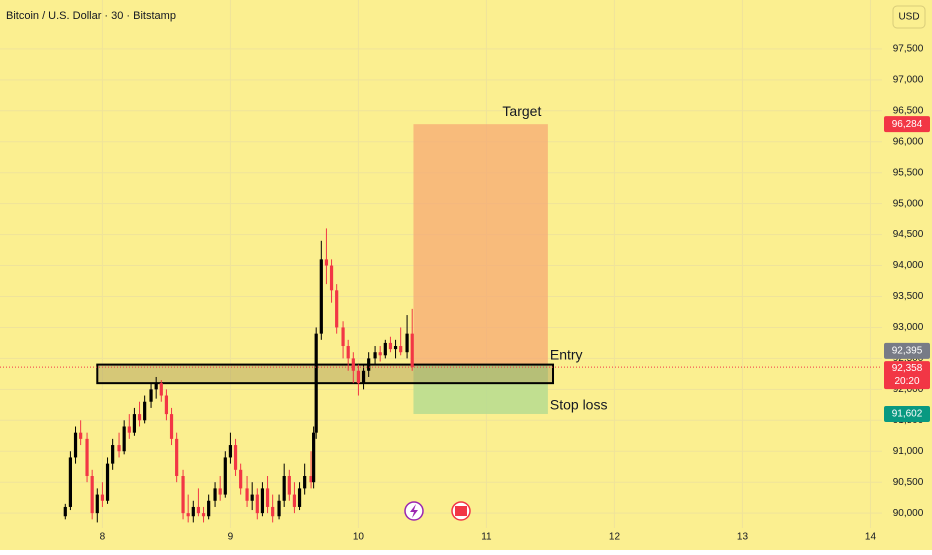 The width and height of the screenshot is (932, 555). I want to click on current-price-label: 92,358, so click(907, 368).